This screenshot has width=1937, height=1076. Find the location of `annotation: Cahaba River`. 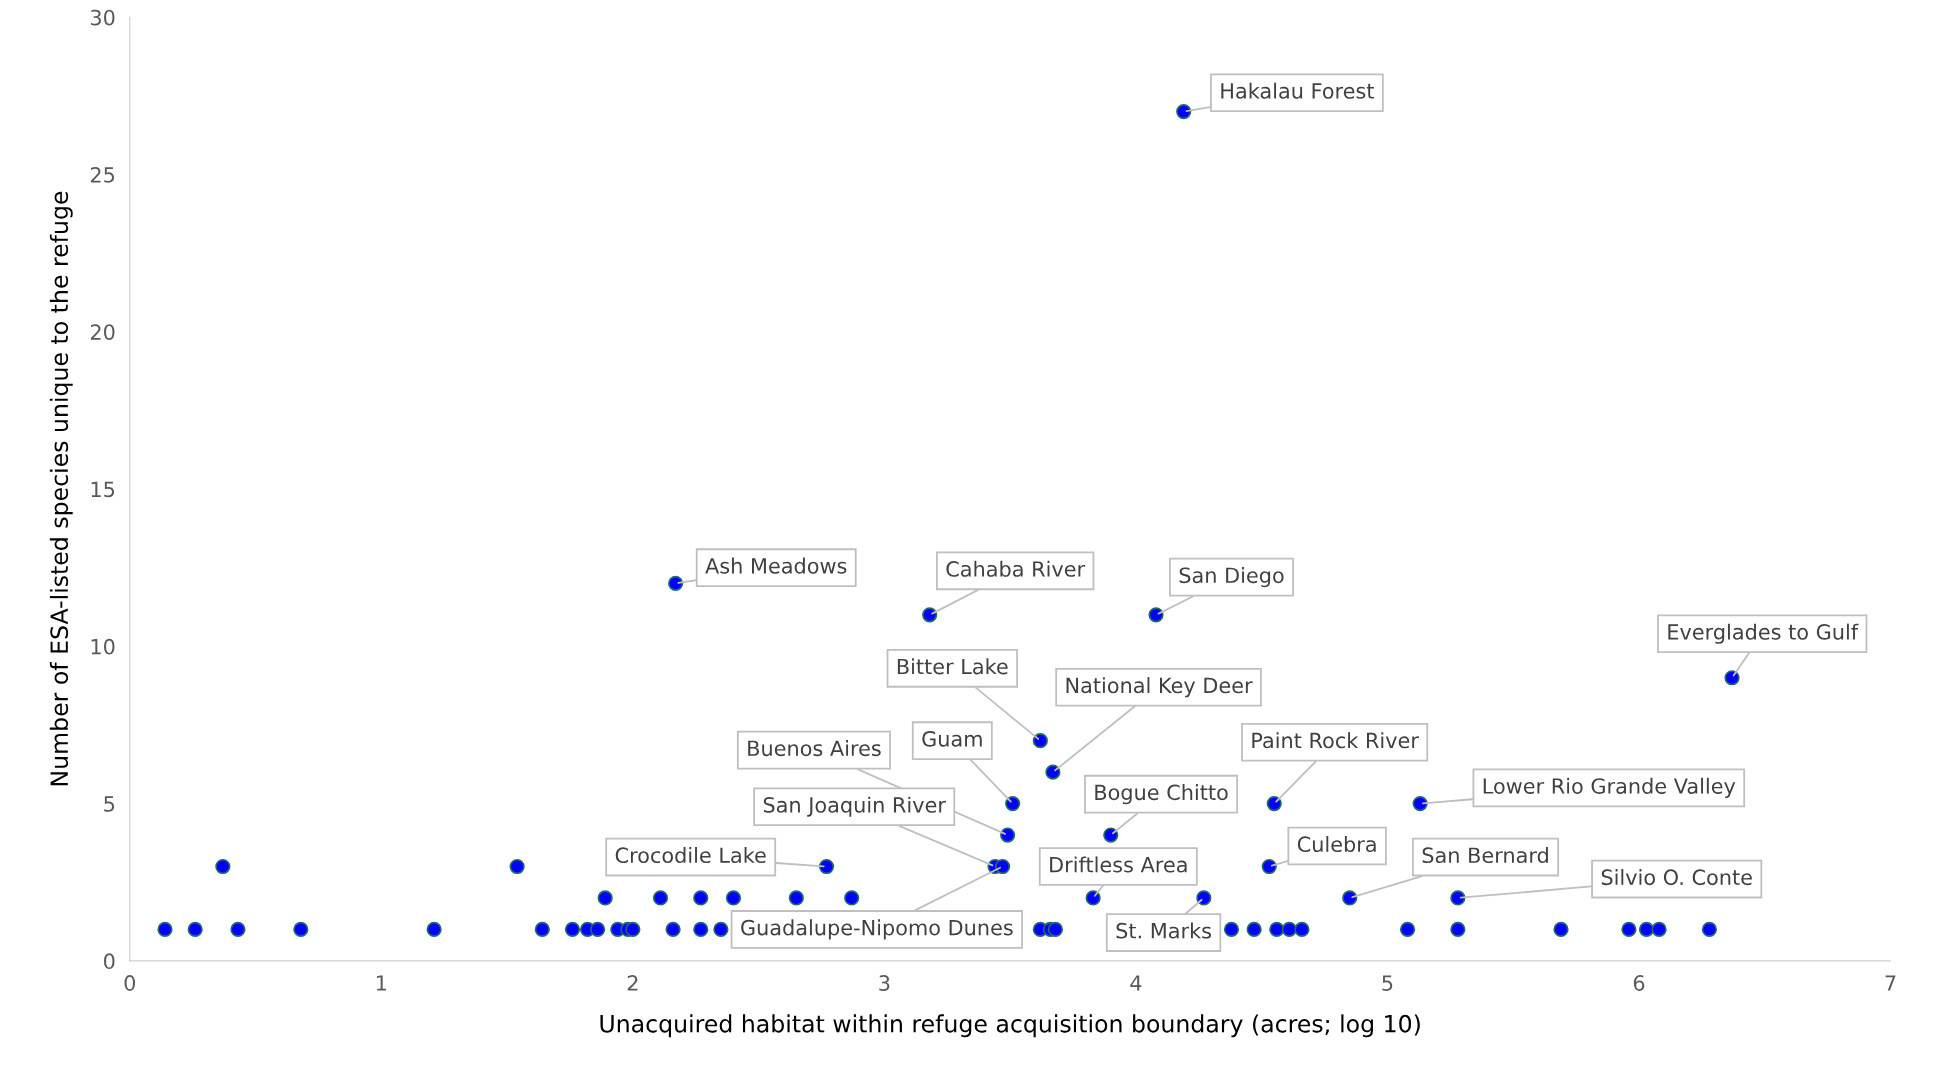

annotation: Cahaba River is located at coordinates (1016, 568).